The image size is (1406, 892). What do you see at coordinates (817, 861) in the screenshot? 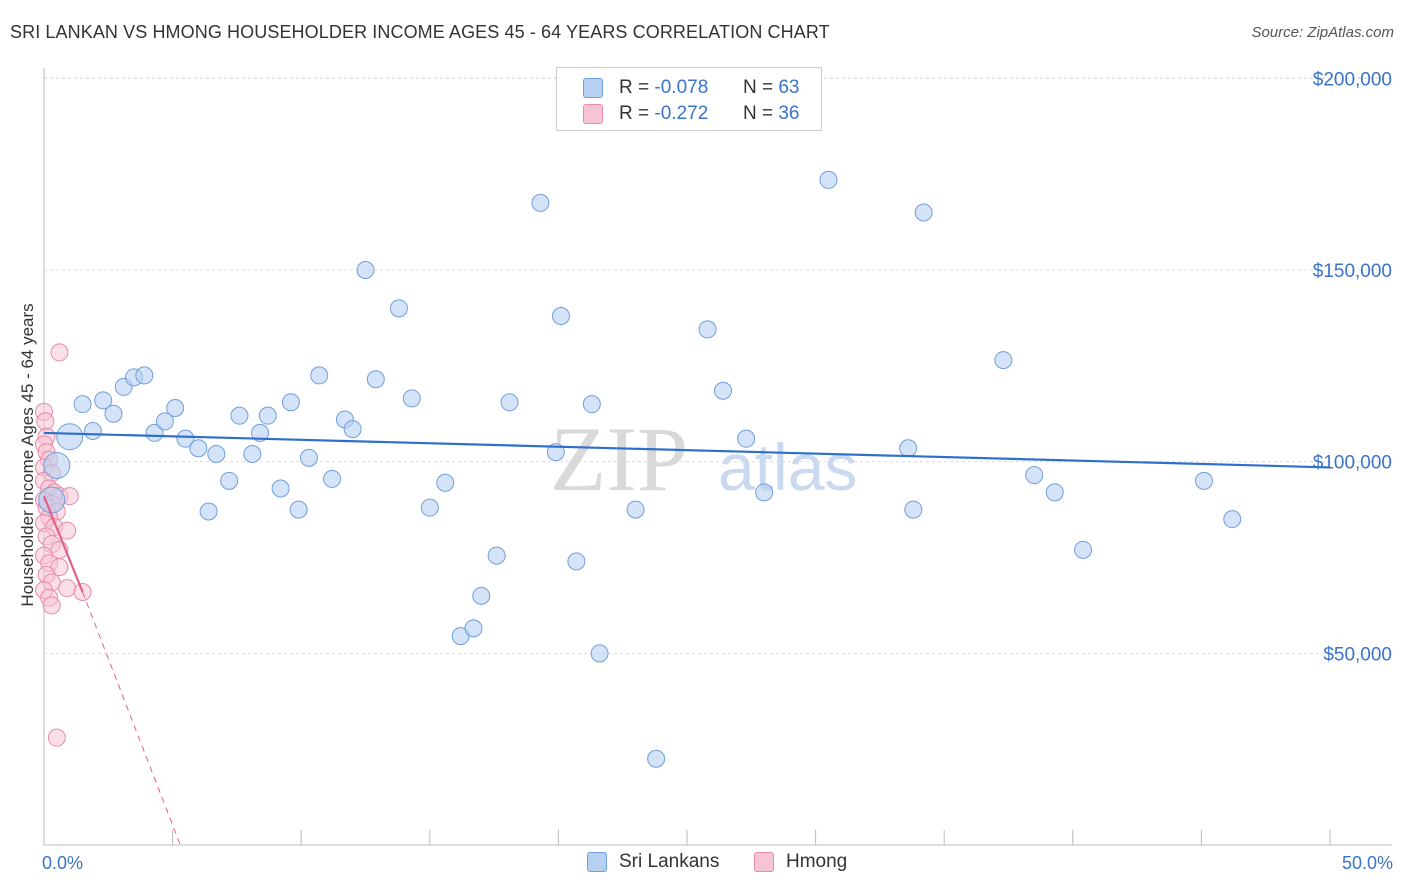
I see `series-label-hmong: Hmong` at bounding box center [817, 861].